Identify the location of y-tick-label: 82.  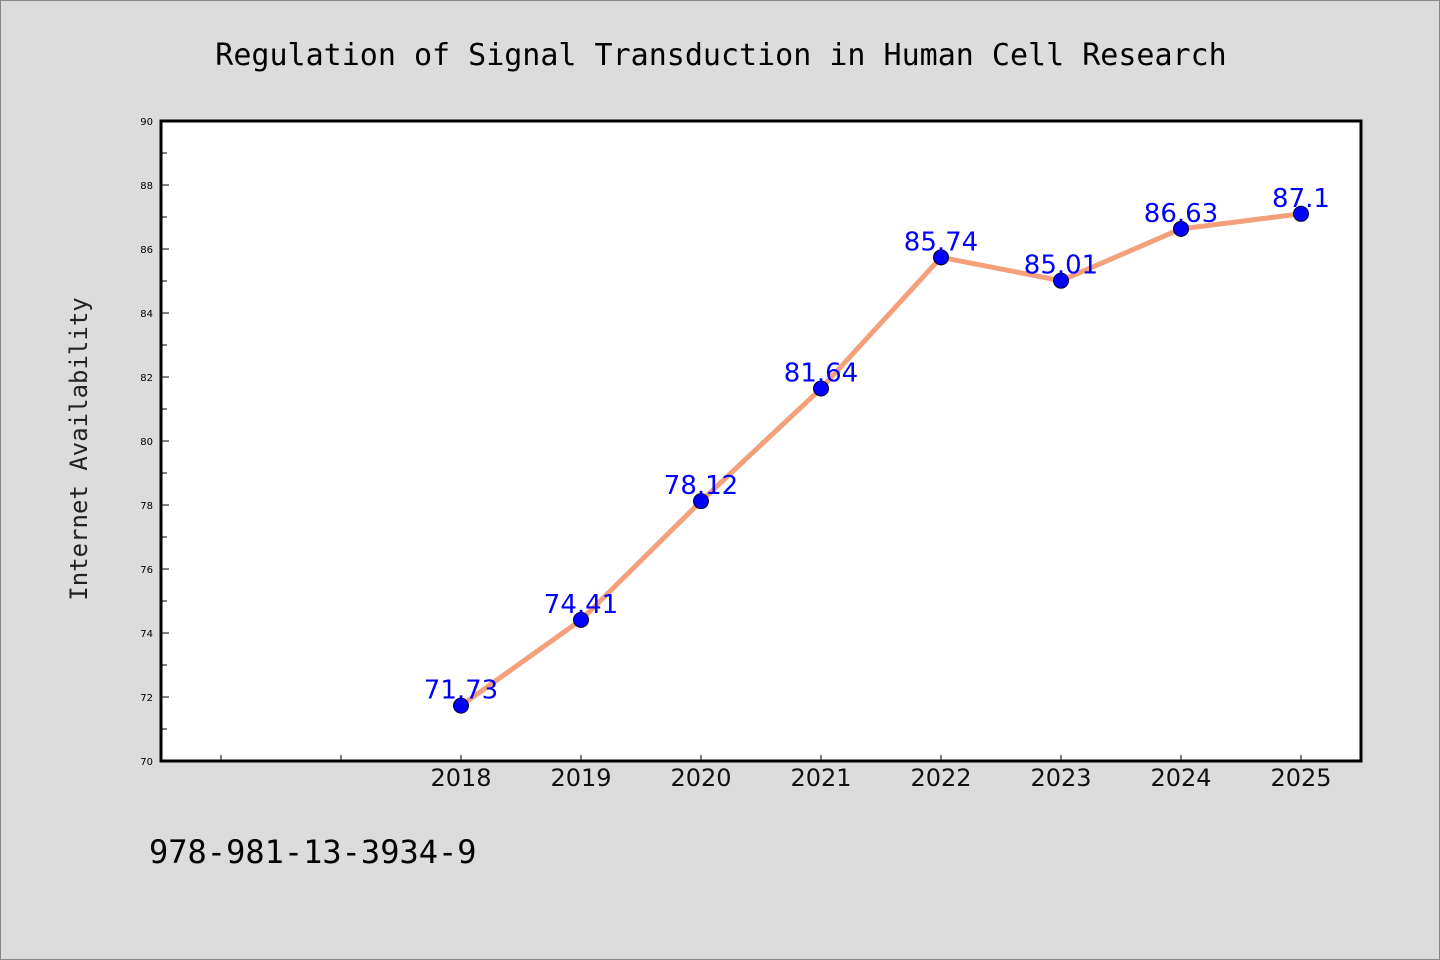
(146, 378).